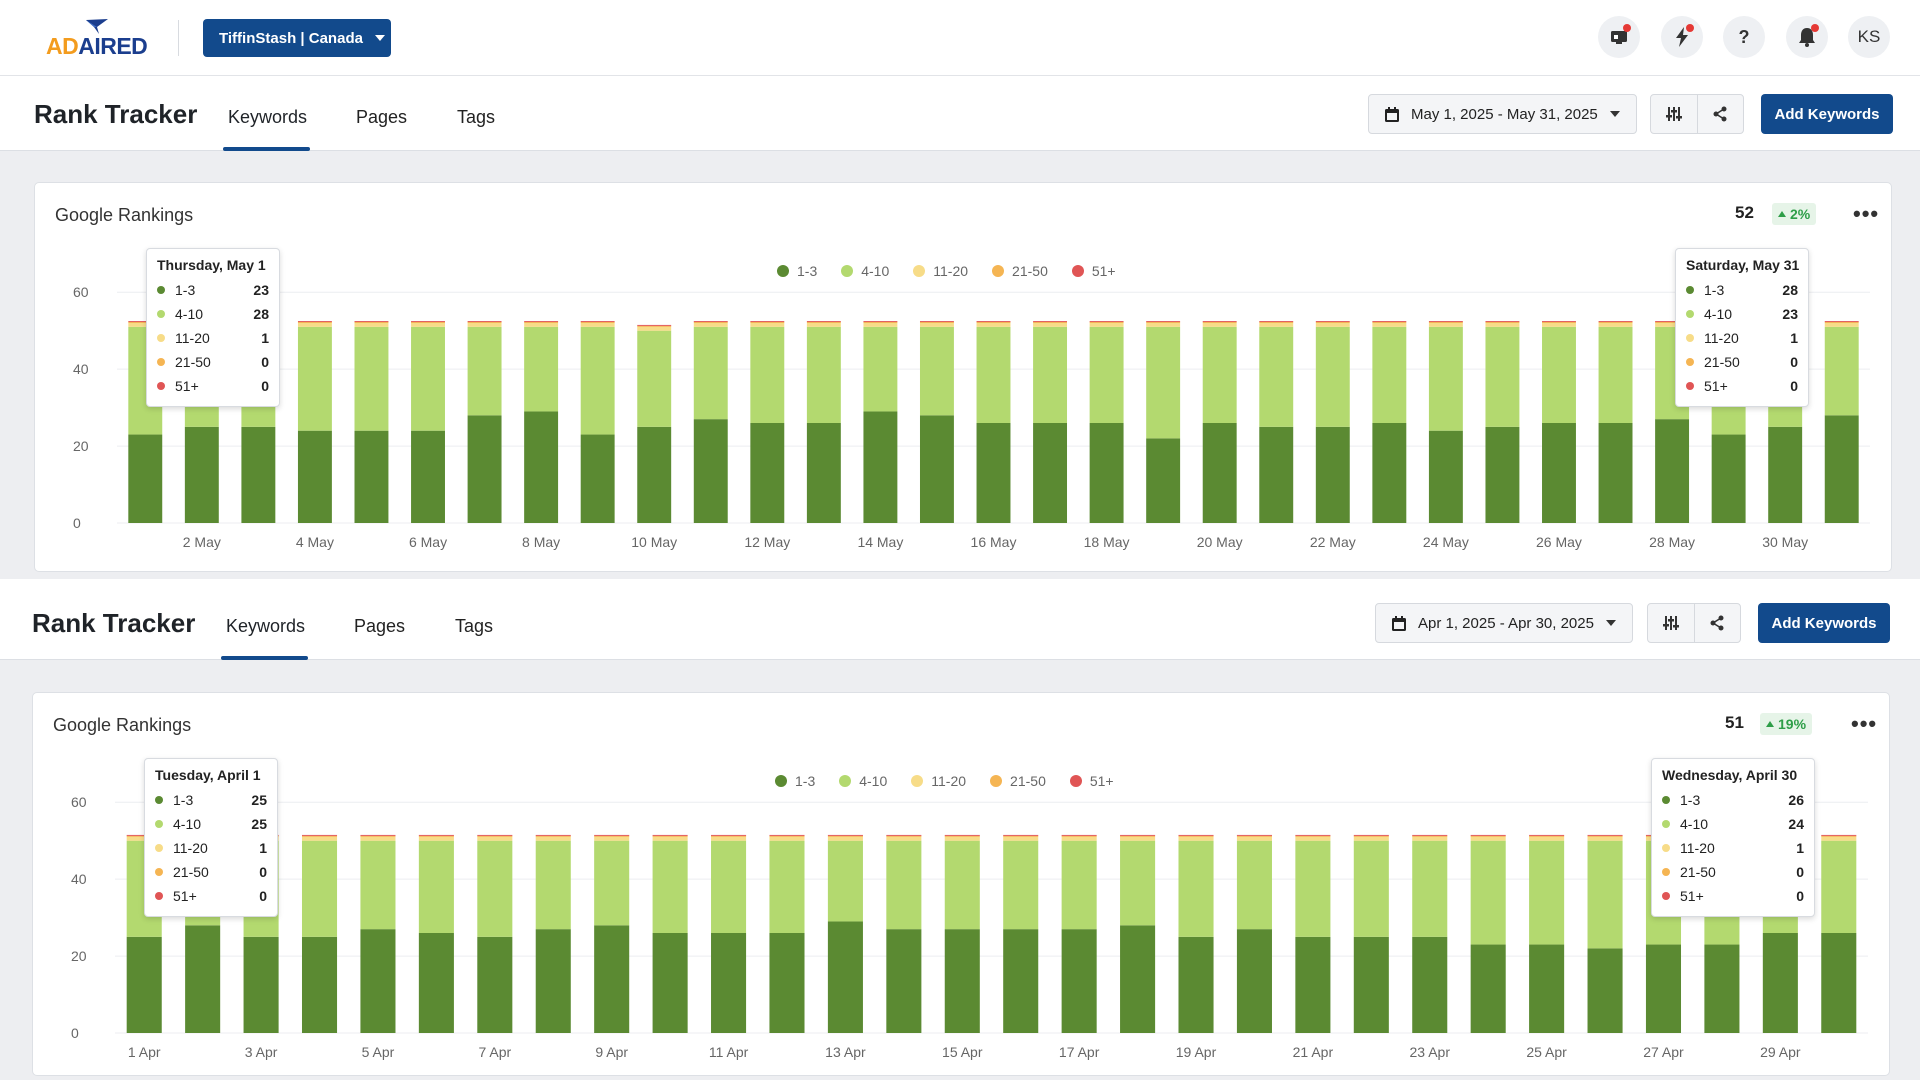 The image size is (1920, 1080). What do you see at coordinates (144, 1052) in the screenshot?
I see `x-tick-label: 1 Apr` at bounding box center [144, 1052].